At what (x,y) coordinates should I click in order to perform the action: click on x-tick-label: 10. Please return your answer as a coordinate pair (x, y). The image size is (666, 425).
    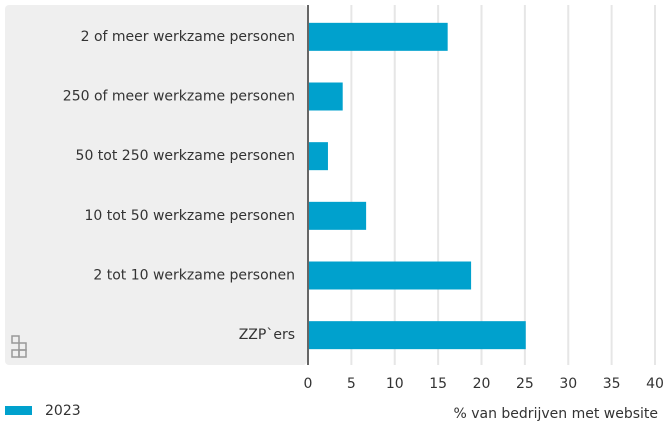
    Looking at the image, I should click on (395, 384).